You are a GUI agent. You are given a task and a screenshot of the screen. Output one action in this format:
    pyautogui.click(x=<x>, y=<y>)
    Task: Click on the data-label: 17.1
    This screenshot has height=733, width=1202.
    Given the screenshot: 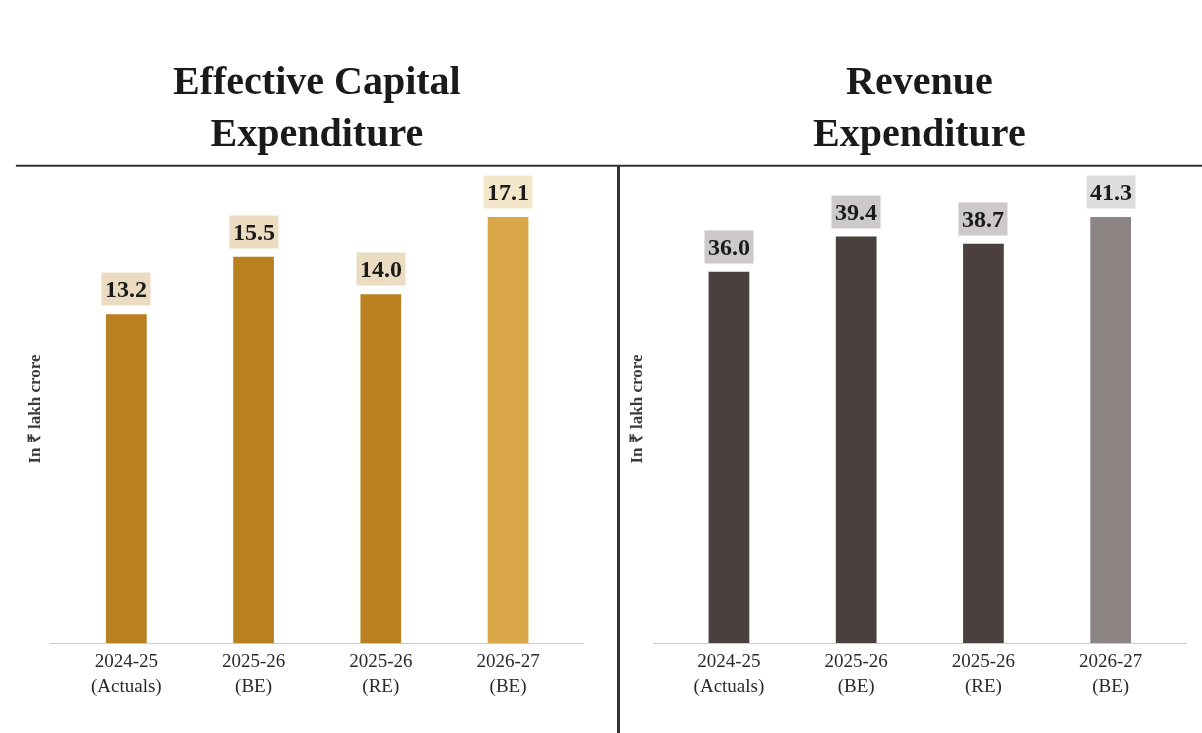 What is the action you would take?
    pyautogui.click(x=508, y=192)
    